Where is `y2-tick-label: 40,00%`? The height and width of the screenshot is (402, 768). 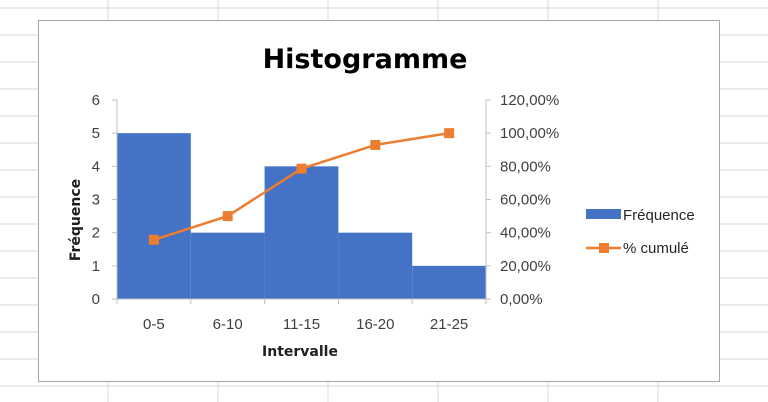
y2-tick-label: 40,00% is located at coordinates (525, 233).